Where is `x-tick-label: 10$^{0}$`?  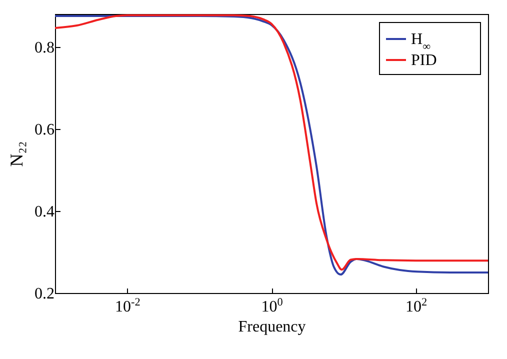
x-tick-label: 10$^{0}$ is located at coordinates (272, 306).